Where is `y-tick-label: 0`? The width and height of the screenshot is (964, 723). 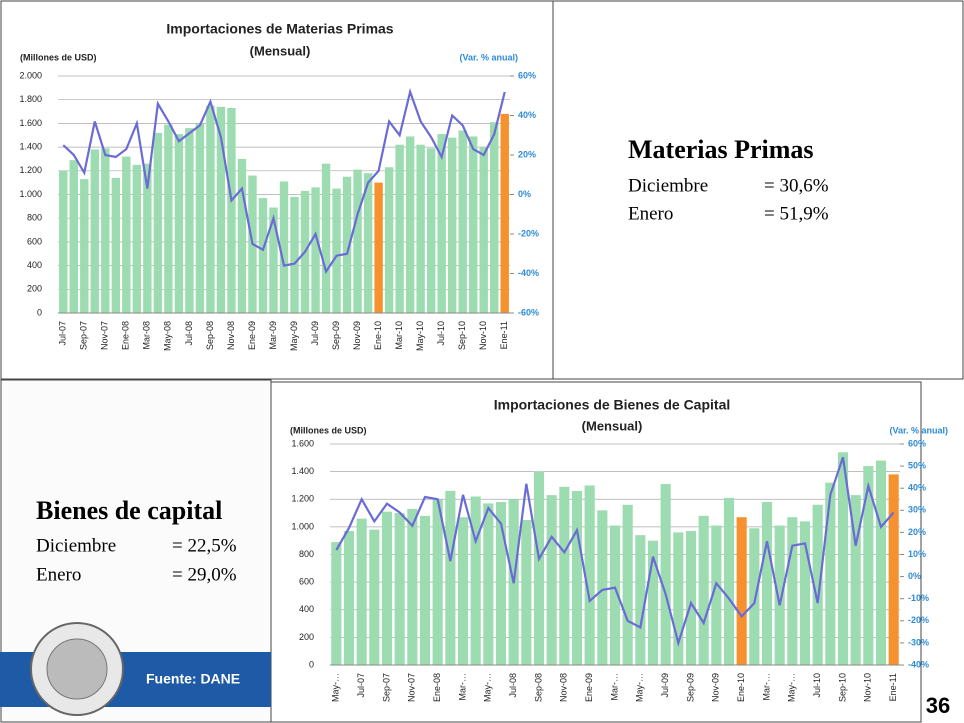 y-tick-label: 0 is located at coordinates (311, 664).